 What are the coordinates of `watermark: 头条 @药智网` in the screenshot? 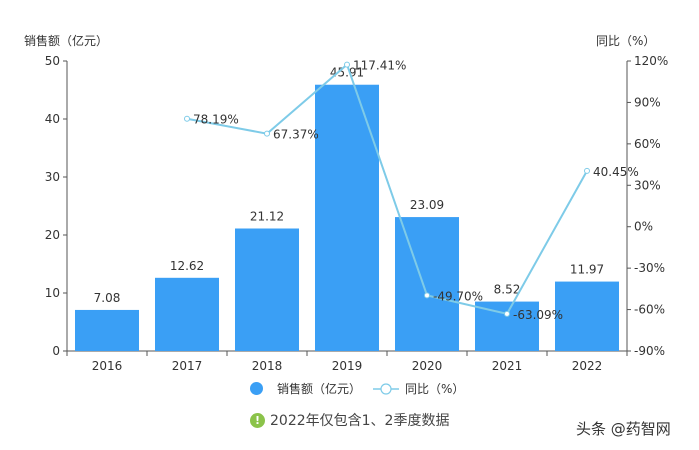 It's located at (623, 429).